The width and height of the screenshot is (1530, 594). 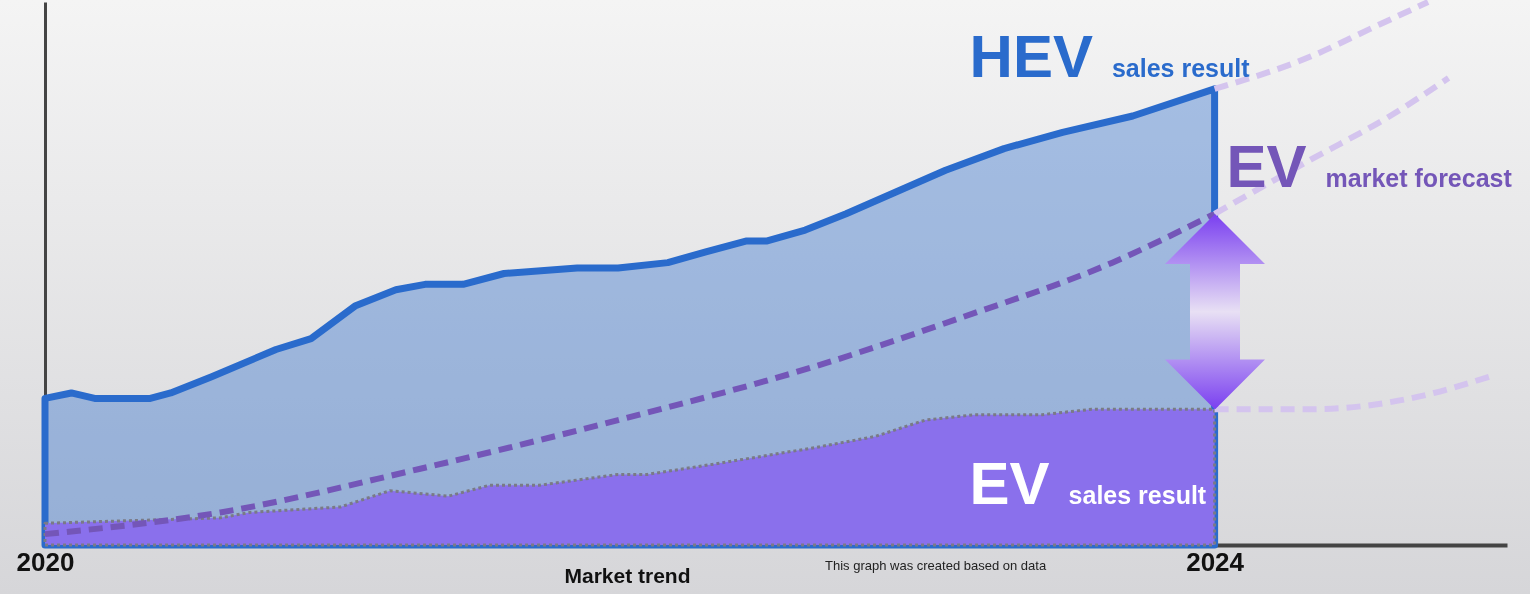 I want to click on x-tick-label: 2024, so click(x=1215, y=561).